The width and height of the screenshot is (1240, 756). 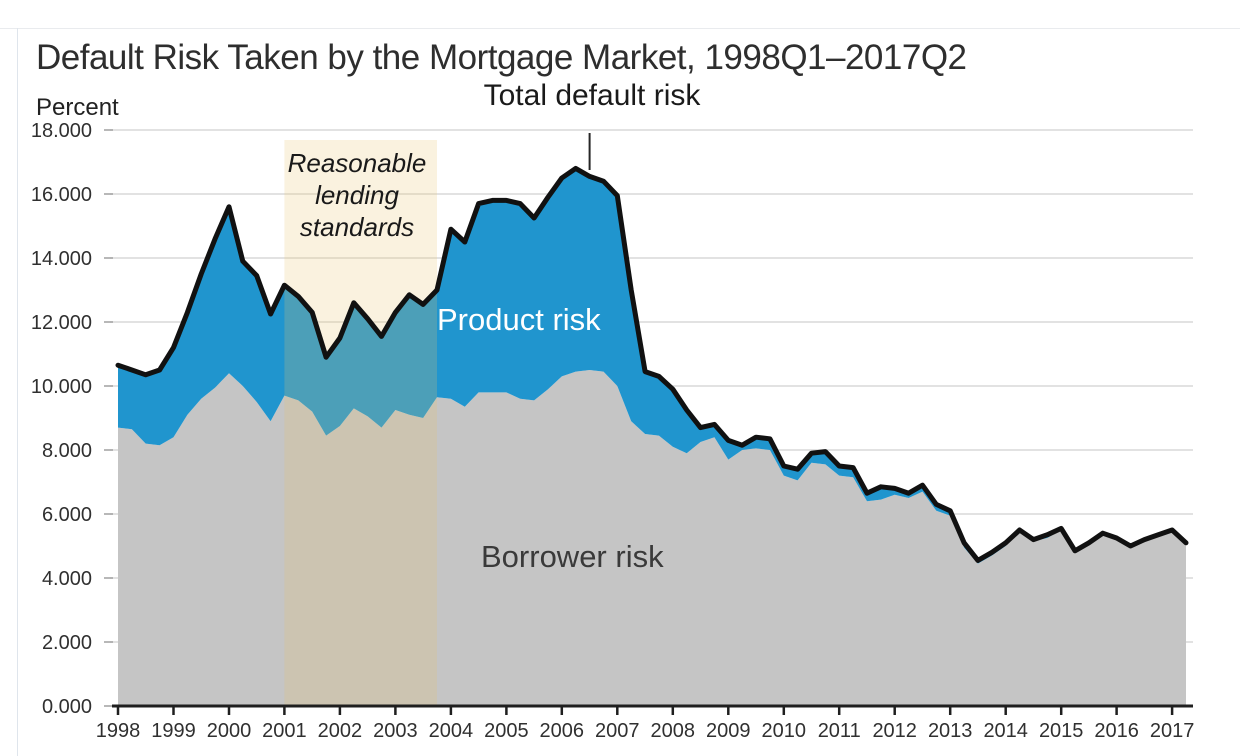 I want to click on x-tick-label: 2013, so click(x=950, y=731).